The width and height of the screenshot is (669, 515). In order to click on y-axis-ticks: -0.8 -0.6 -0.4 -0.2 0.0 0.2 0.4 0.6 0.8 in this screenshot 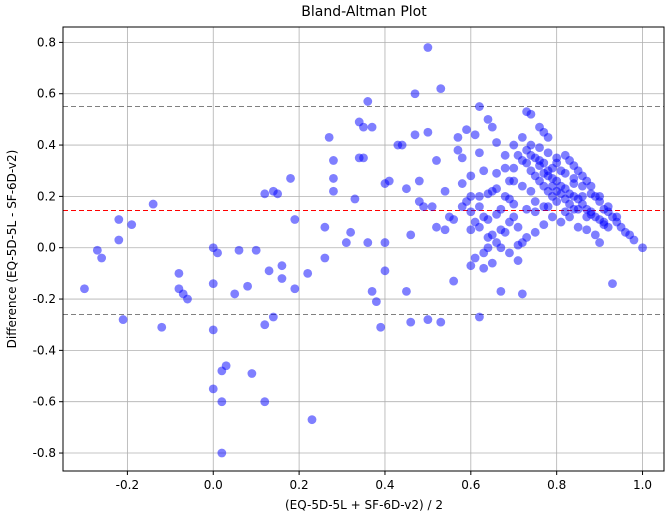, I will do `click(48, 247)`.